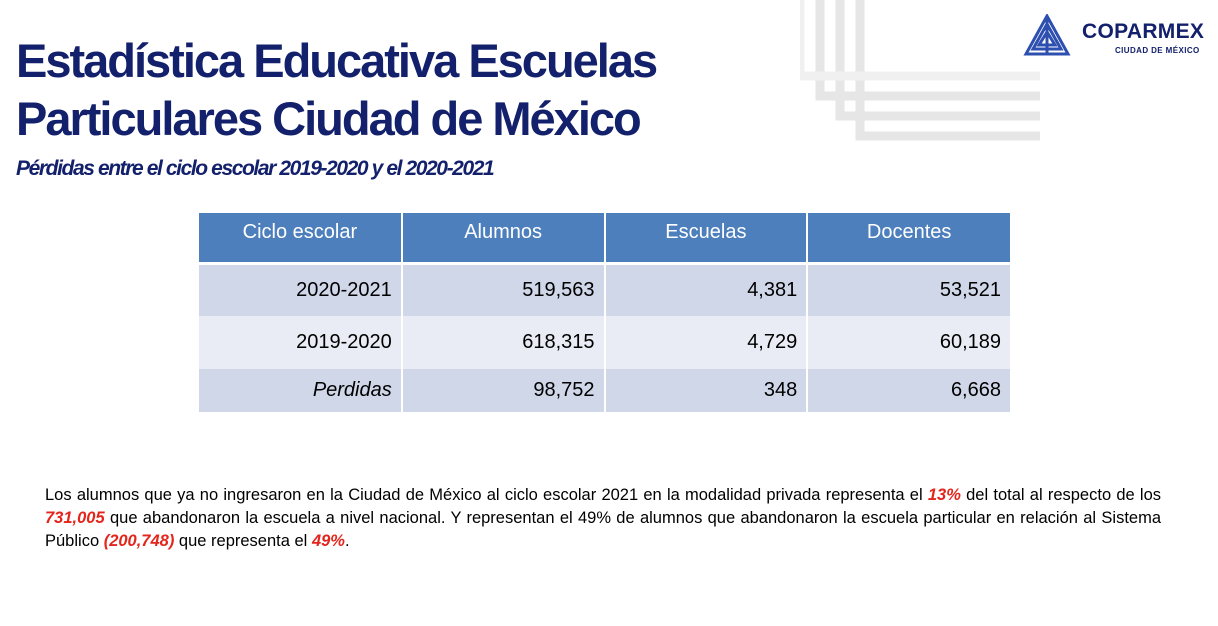 The height and width of the screenshot is (626, 1218). What do you see at coordinates (301, 342) in the screenshot?
I see `cell-ciclo: 2019-2020` at bounding box center [301, 342].